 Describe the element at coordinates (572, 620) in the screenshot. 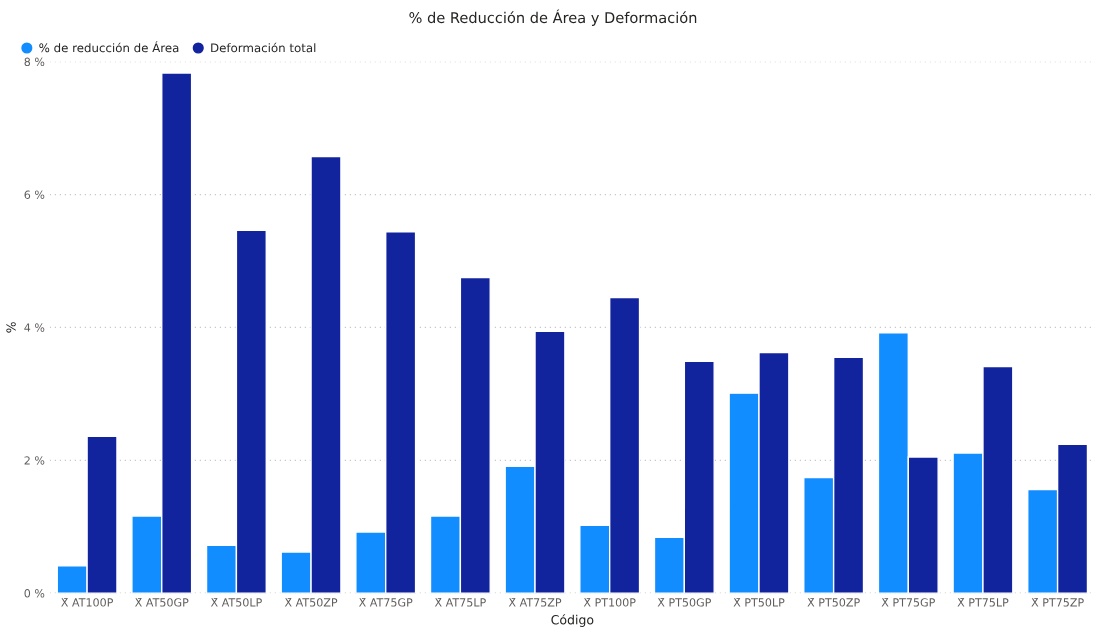

I see `x-axis-title: Código` at that location.